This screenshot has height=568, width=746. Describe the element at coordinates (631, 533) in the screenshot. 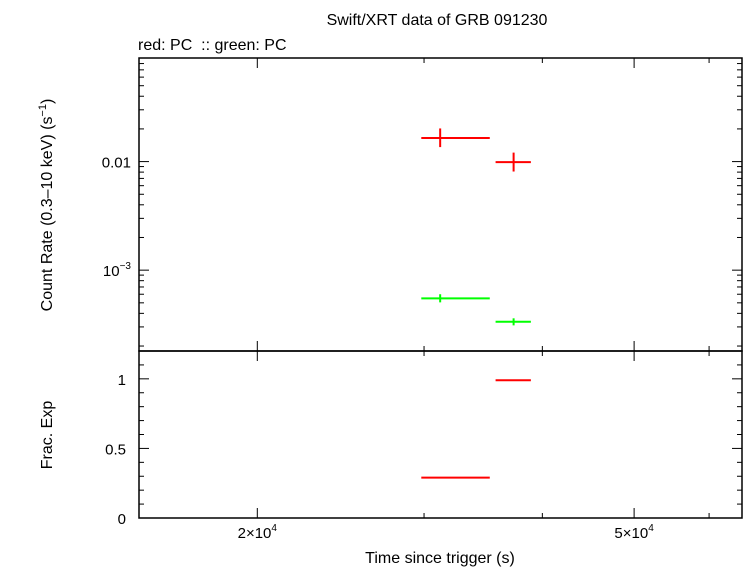

I see `x-tick-label-base: 5×10` at that location.